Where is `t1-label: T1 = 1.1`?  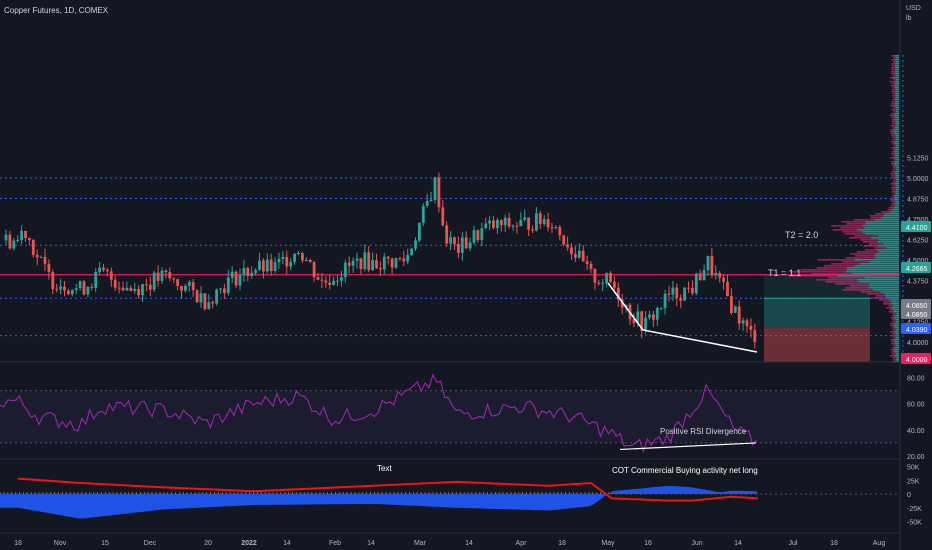 t1-label: T1 = 1.1 is located at coordinates (784, 273).